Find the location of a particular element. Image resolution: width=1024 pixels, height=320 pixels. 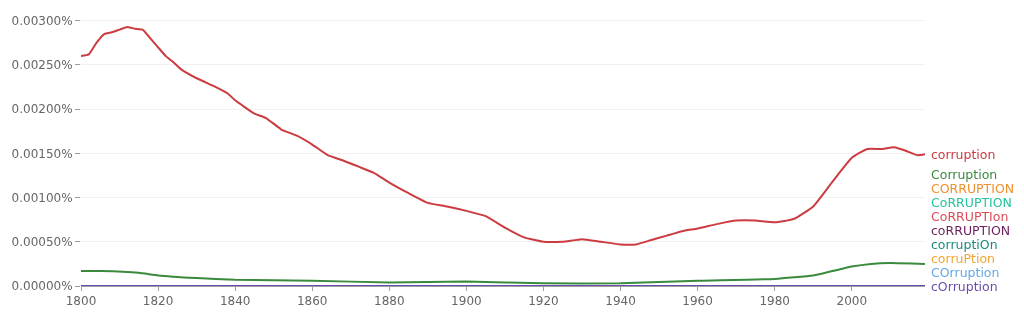

x-tick-label: 1980 is located at coordinates (774, 301).